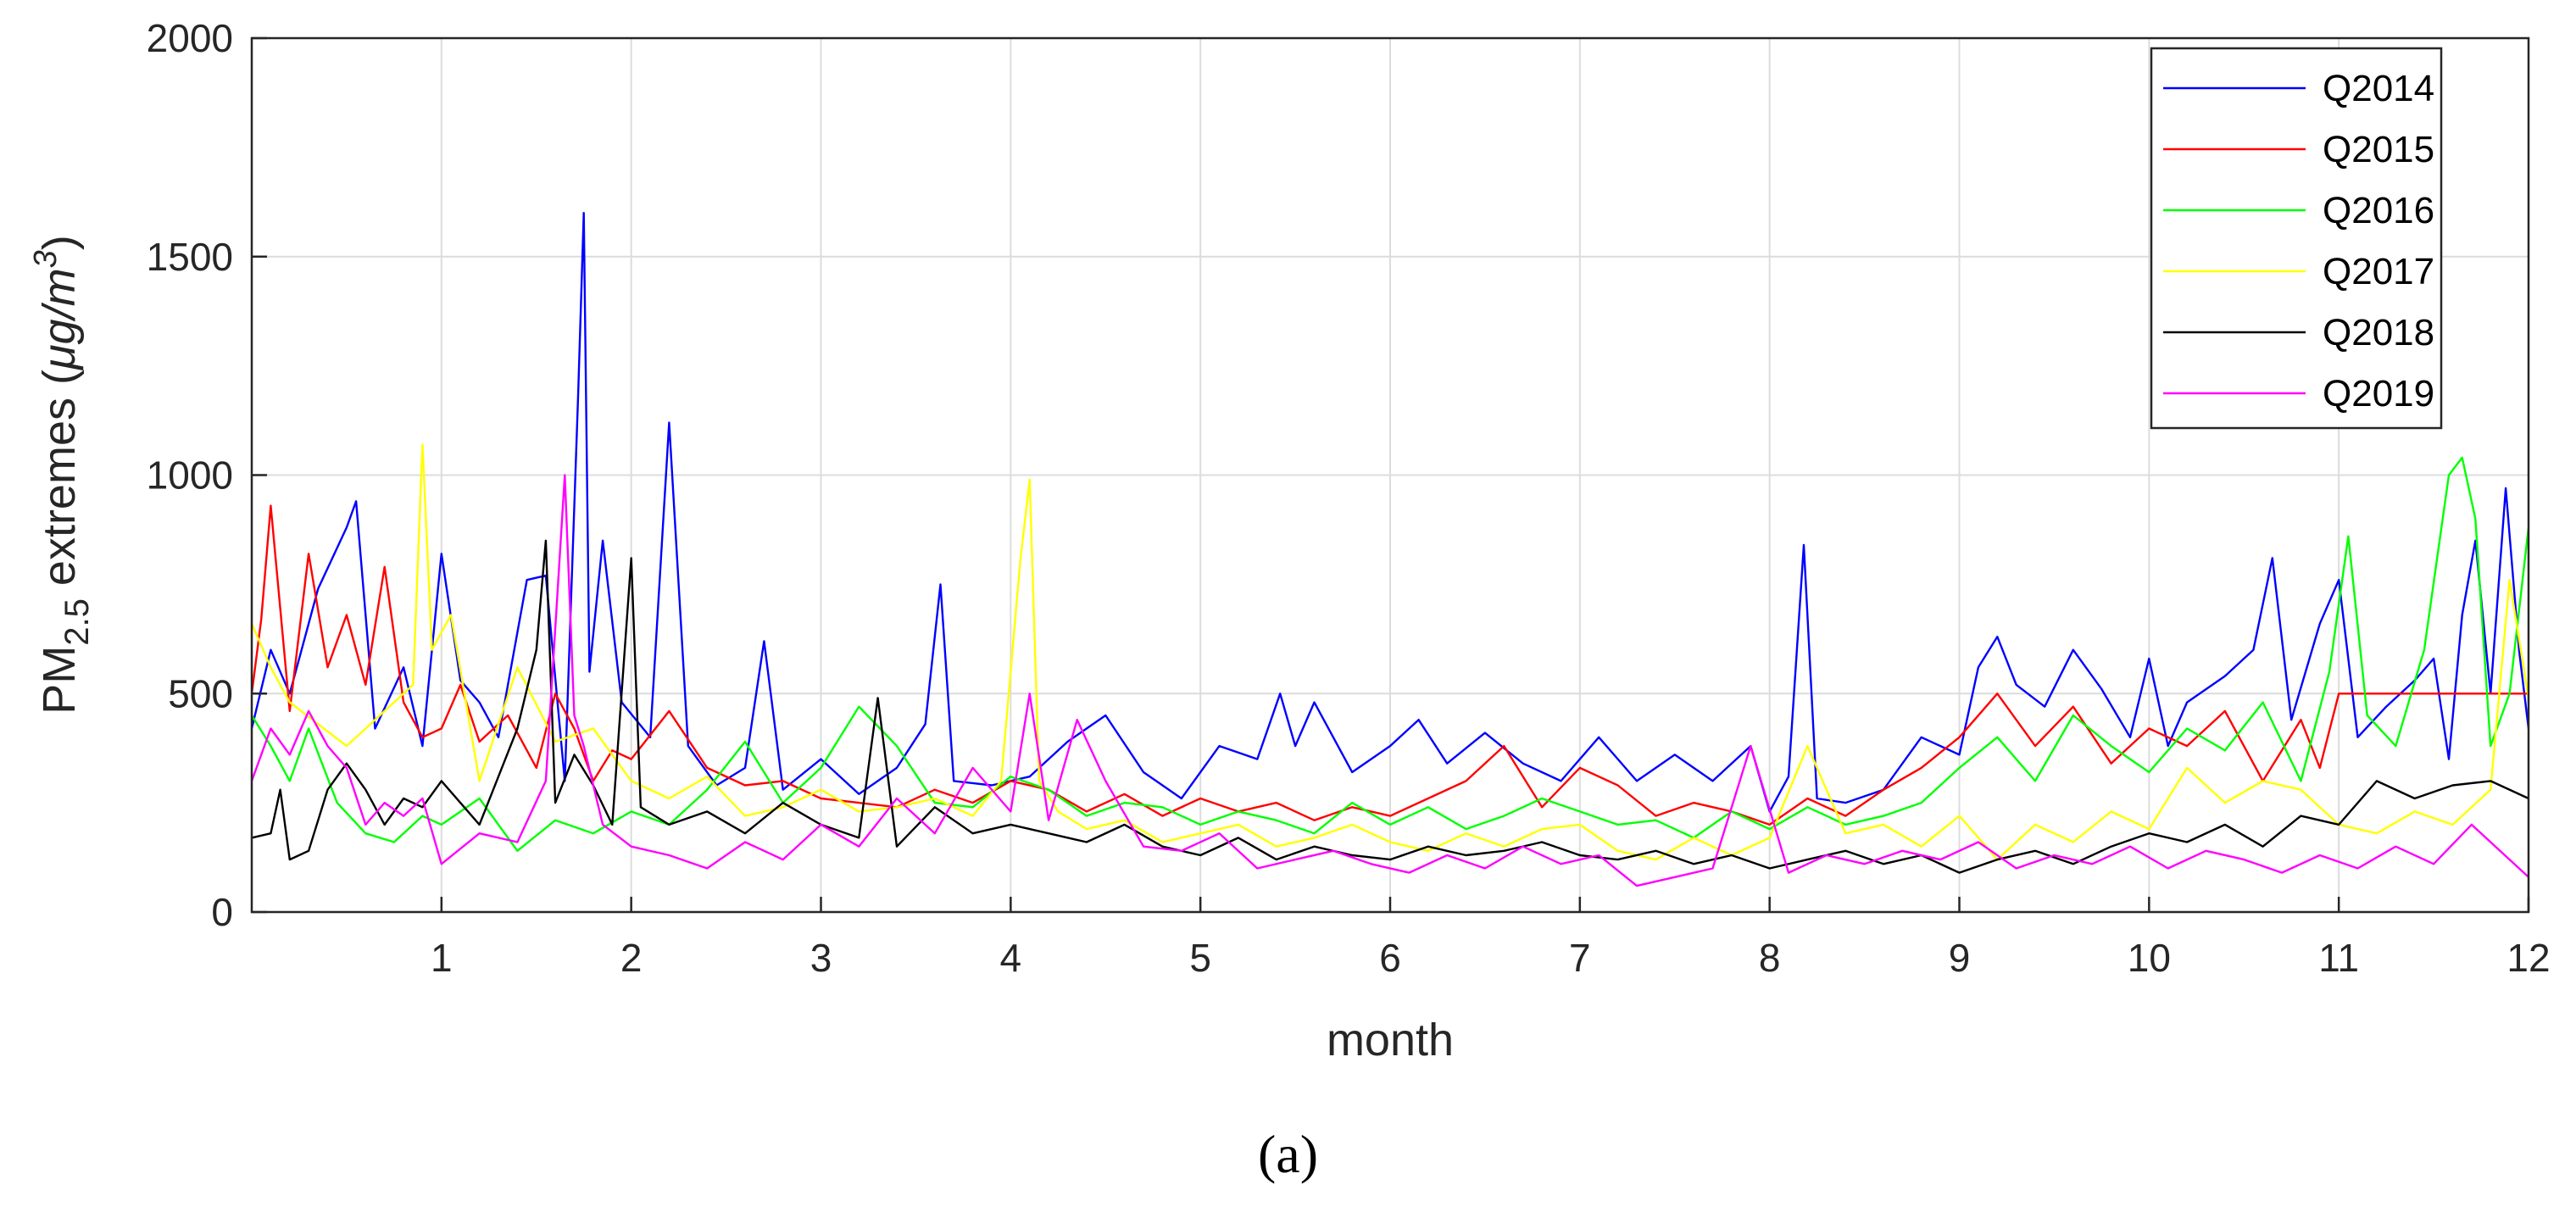 This screenshot has height=1207, width=2576. What do you see at coordinates (2378, 149) in the screenshot?
I see `legend-label-q2015: Q2015` at bounding box center [2378, 149].